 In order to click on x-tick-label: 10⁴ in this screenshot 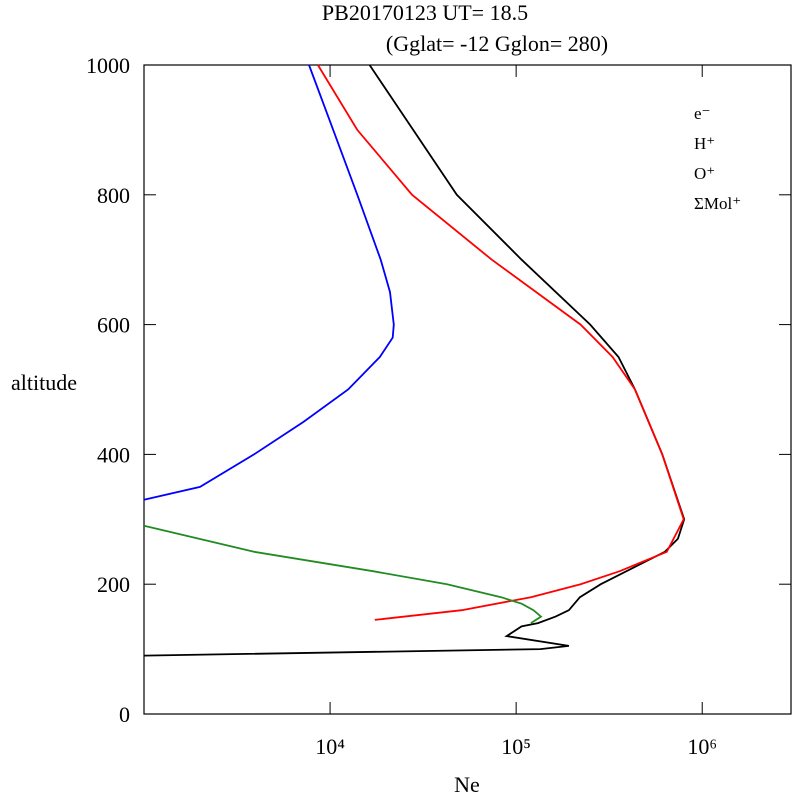, I will do `click(330, 746)`.